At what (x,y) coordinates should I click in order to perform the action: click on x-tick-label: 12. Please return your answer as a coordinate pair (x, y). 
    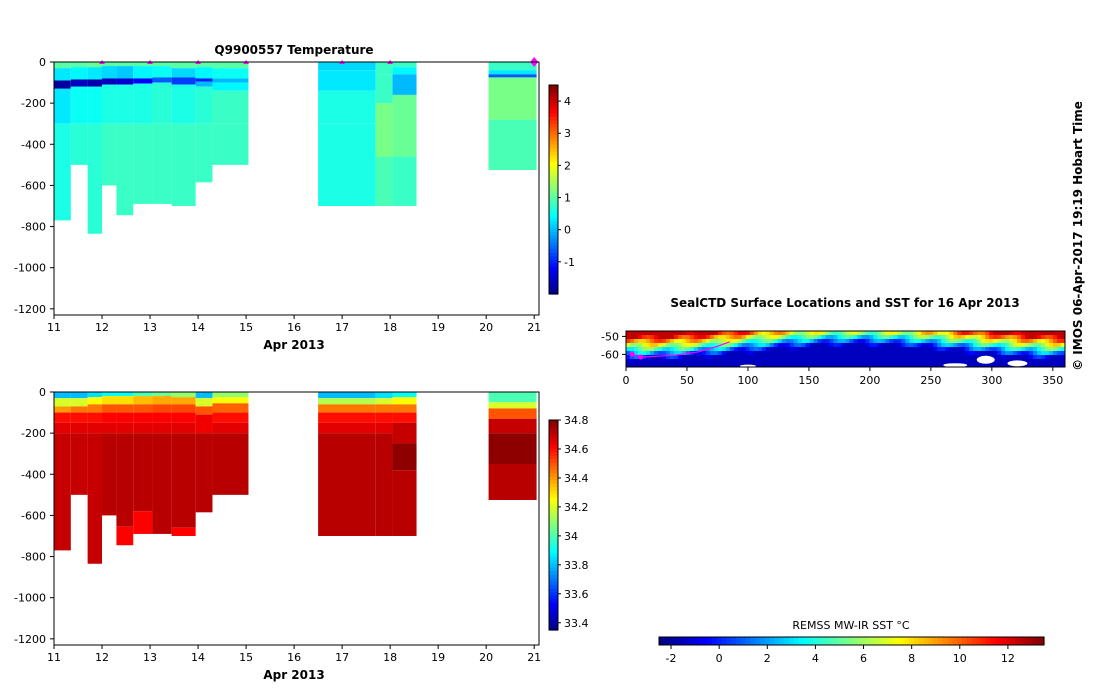
    Looking at the image, I should click on (102, 327).